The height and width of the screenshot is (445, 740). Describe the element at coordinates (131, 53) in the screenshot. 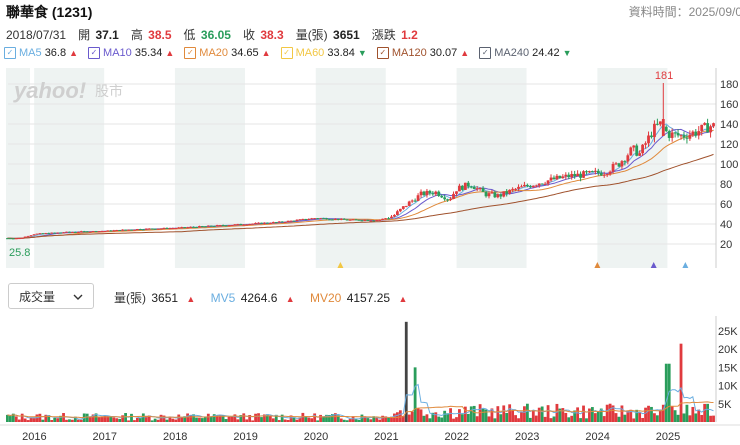

I see `legend-ma10: ✓ MA10 35.34 ▲` at that location.